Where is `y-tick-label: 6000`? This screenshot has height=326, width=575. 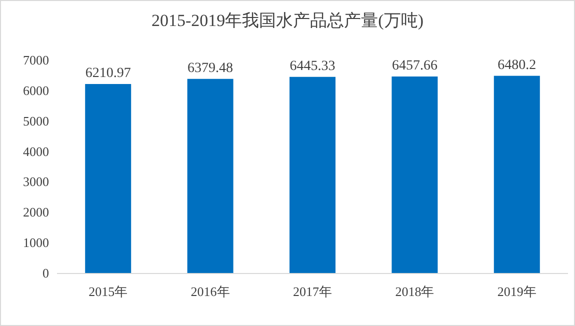 y-tick-label: 6000 is located at coordinates (36, 90).